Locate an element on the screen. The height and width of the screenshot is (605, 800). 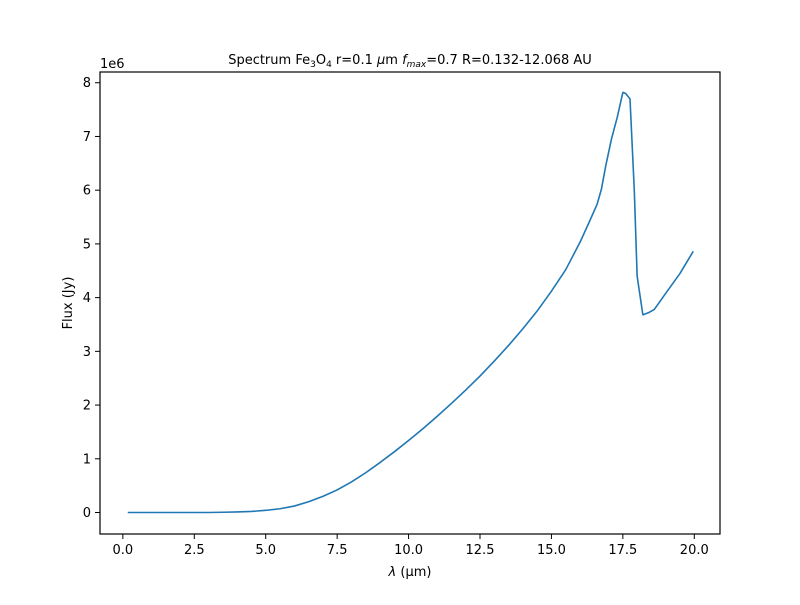
x-axis-ticks: 0.0 2.5 5.0 7.5 10.0 12.5 15.0 17.5 20.0 is located at coordinates (411, 546).